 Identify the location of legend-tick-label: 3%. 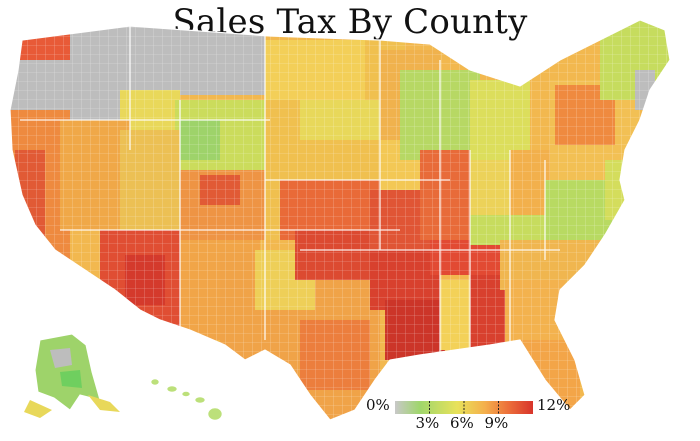
(427, 423).